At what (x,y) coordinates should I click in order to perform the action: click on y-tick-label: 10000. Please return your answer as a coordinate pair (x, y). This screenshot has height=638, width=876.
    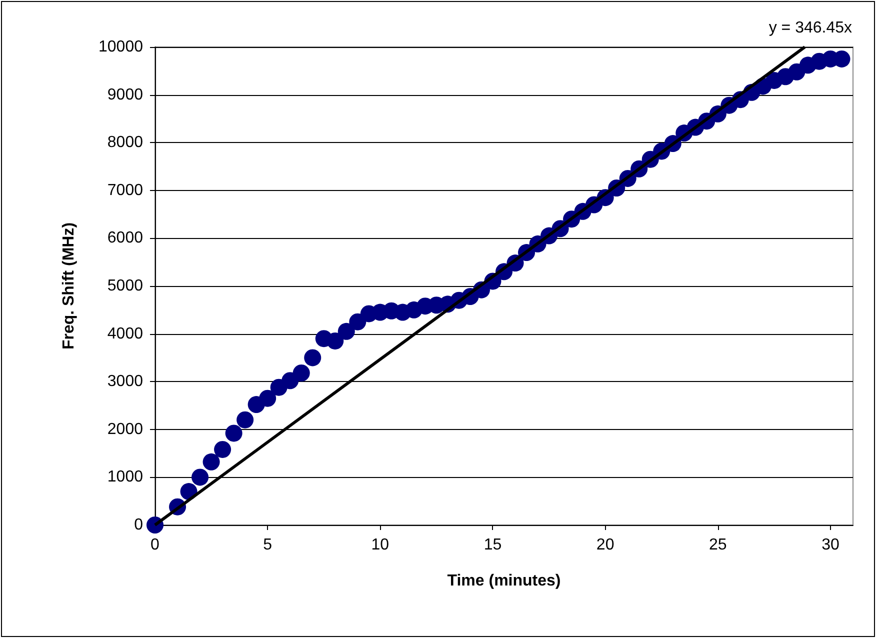
    Looking at the image, I should click on (121, 47).